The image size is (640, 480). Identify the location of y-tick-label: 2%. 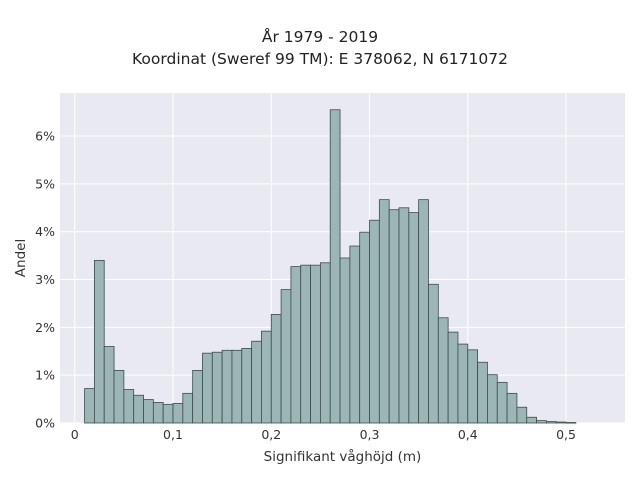
(45, 327).